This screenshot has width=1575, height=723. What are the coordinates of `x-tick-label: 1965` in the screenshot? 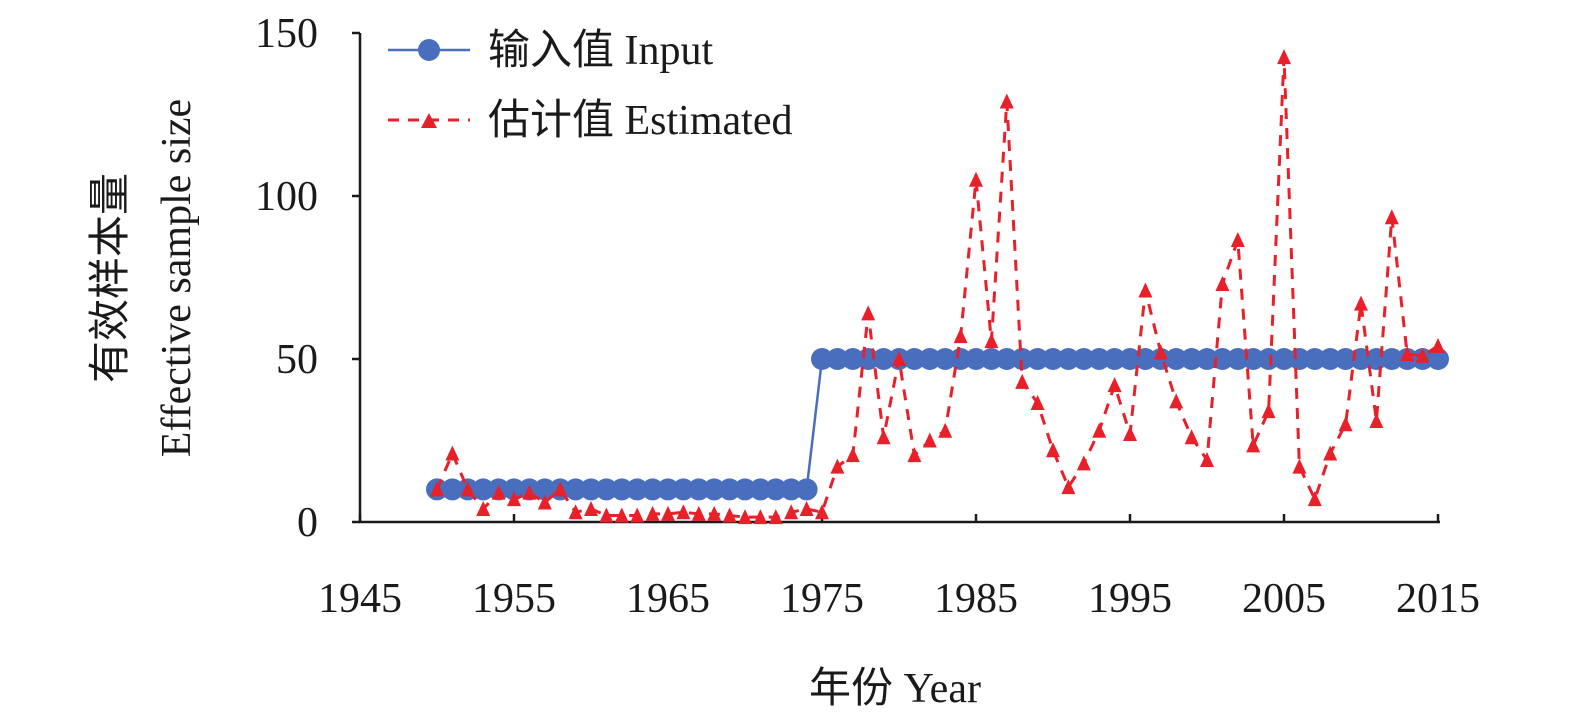 It's located at (668, 599).